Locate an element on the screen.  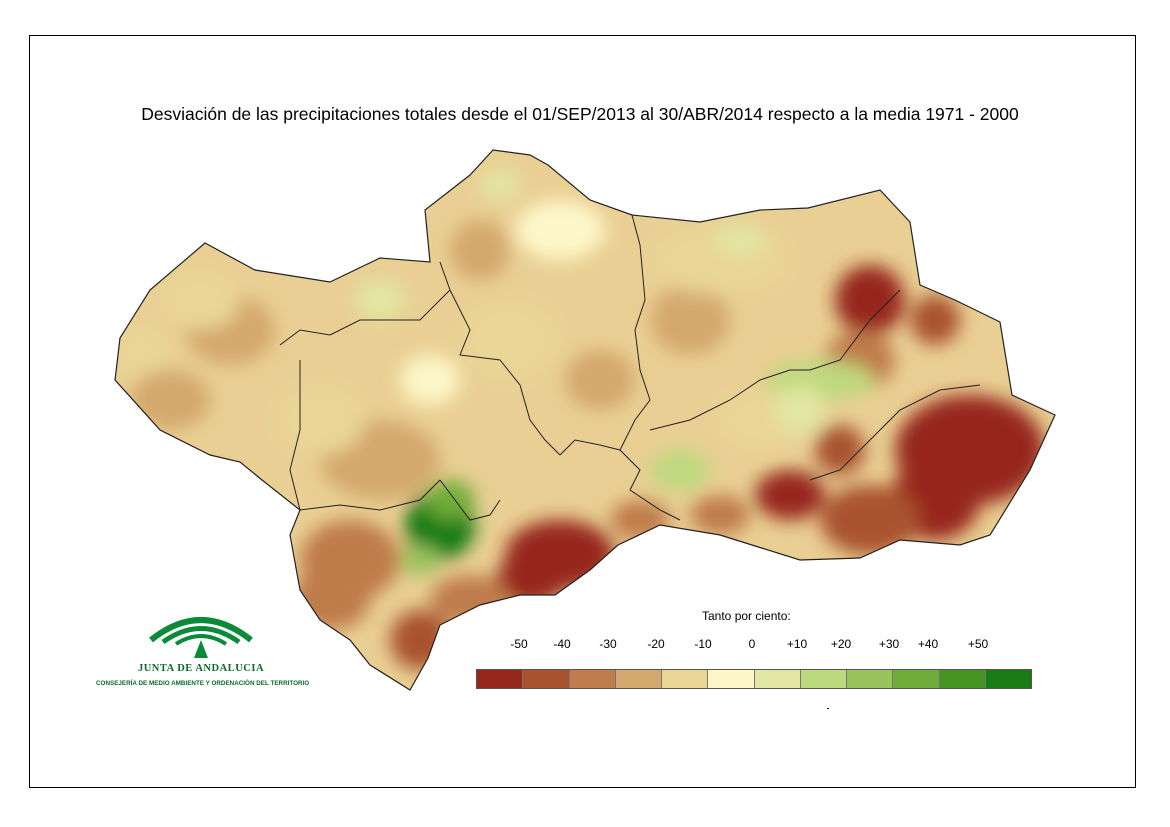
legend-label: 0 is located at coordinates (752, 644).